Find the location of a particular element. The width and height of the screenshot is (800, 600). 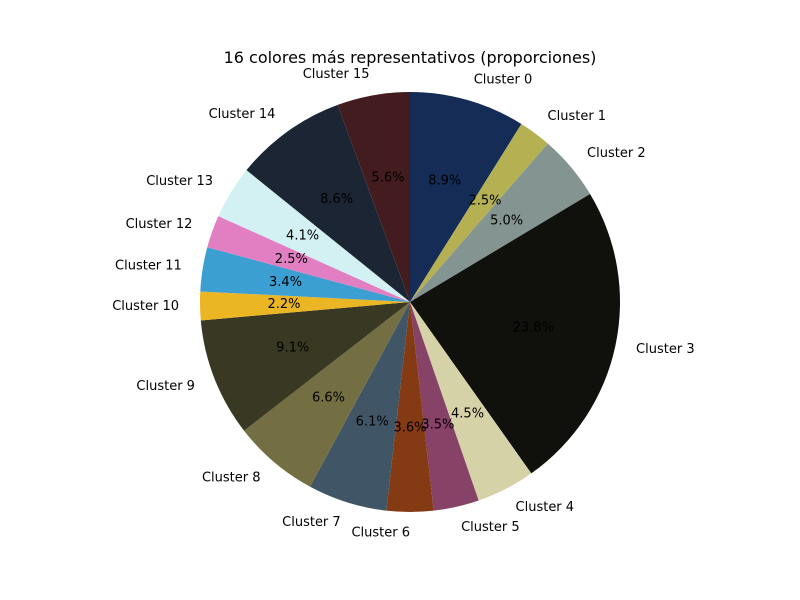

slice-percent-cluster-1: 2.5% is located at coordinates (485, 200).